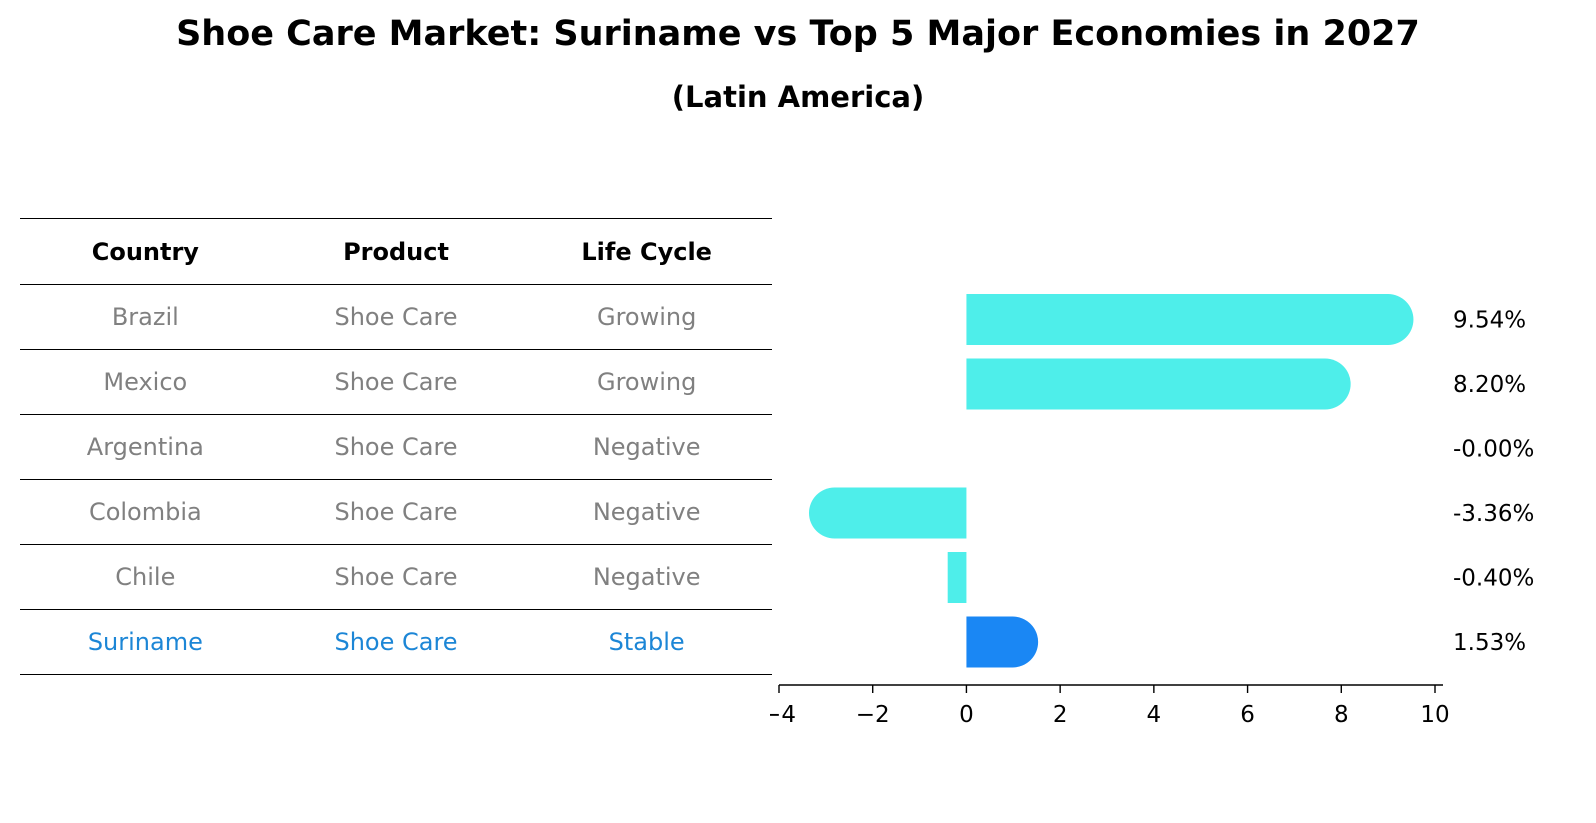 This screenshot has height=823, width=1596. What do you see at coordinates (1060, 715) in the screenshot?
I see `x-tick-label: 2` at bounding box center [1060, 715].